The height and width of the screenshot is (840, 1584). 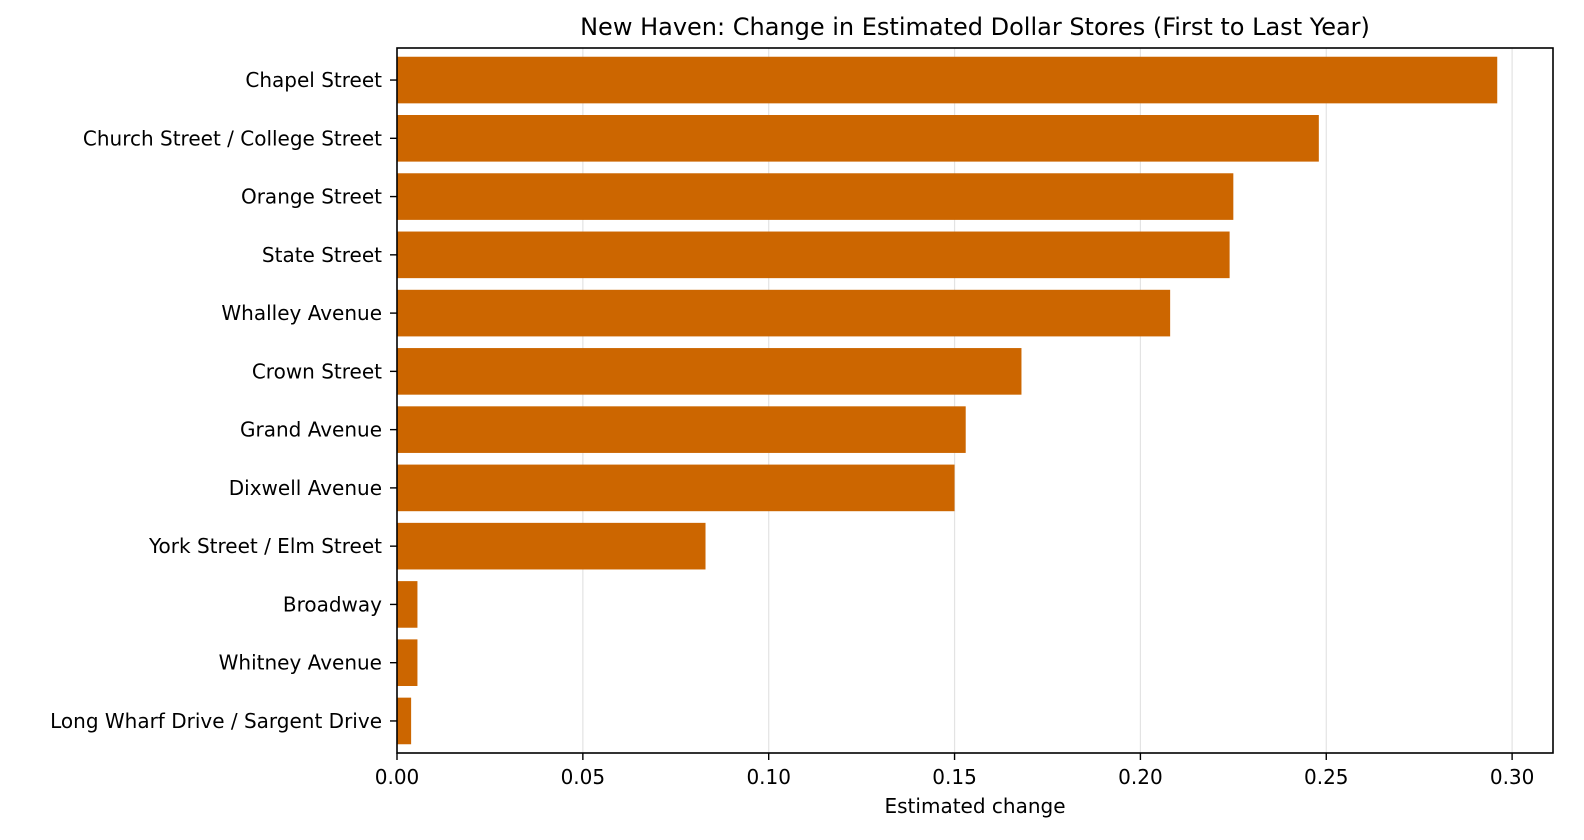 I want to click on x-axis-label: Estimated change, so click(x=975, y=806).